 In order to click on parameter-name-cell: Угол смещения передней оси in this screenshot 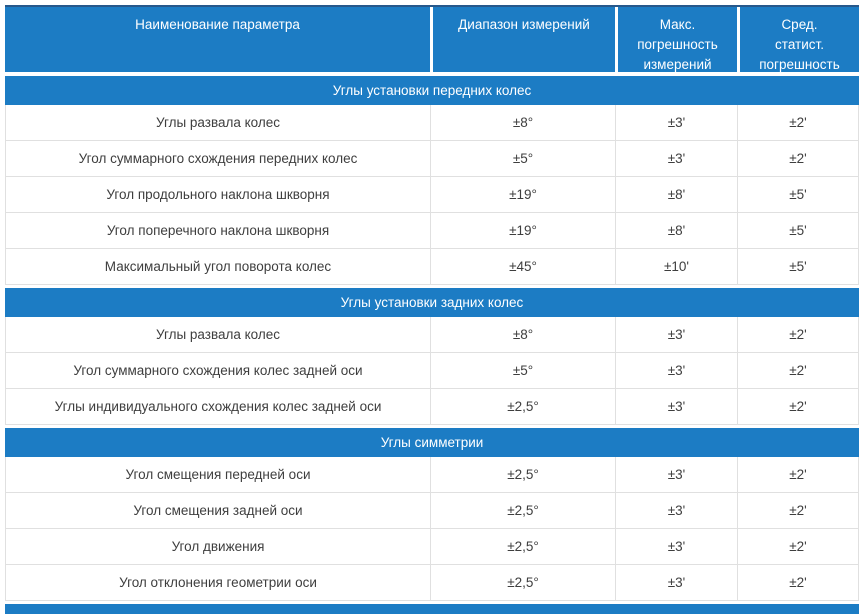, I will do `click(217, 475)`.